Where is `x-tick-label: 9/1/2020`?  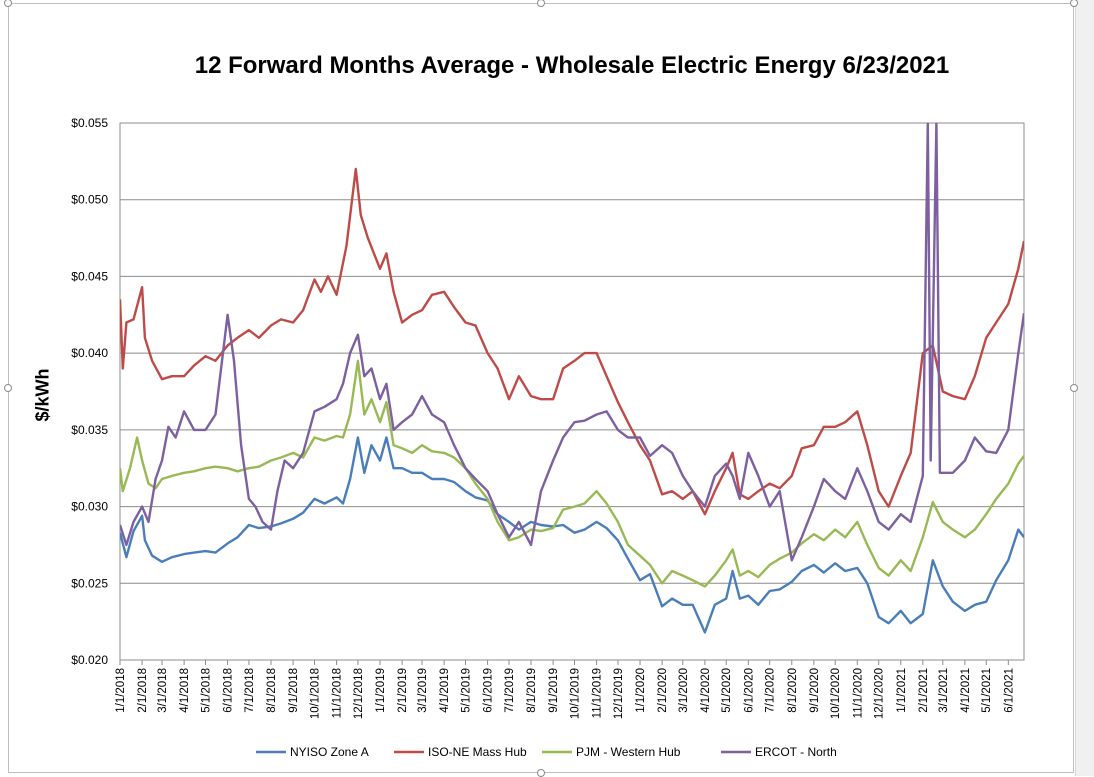 x-tick-label: 9/1/2020 is located at coordinates (815, 690).